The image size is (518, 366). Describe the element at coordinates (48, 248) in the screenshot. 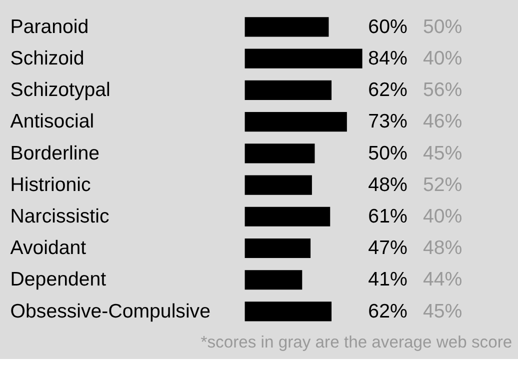

I see `y-tick-label: Avoidant` at that location.